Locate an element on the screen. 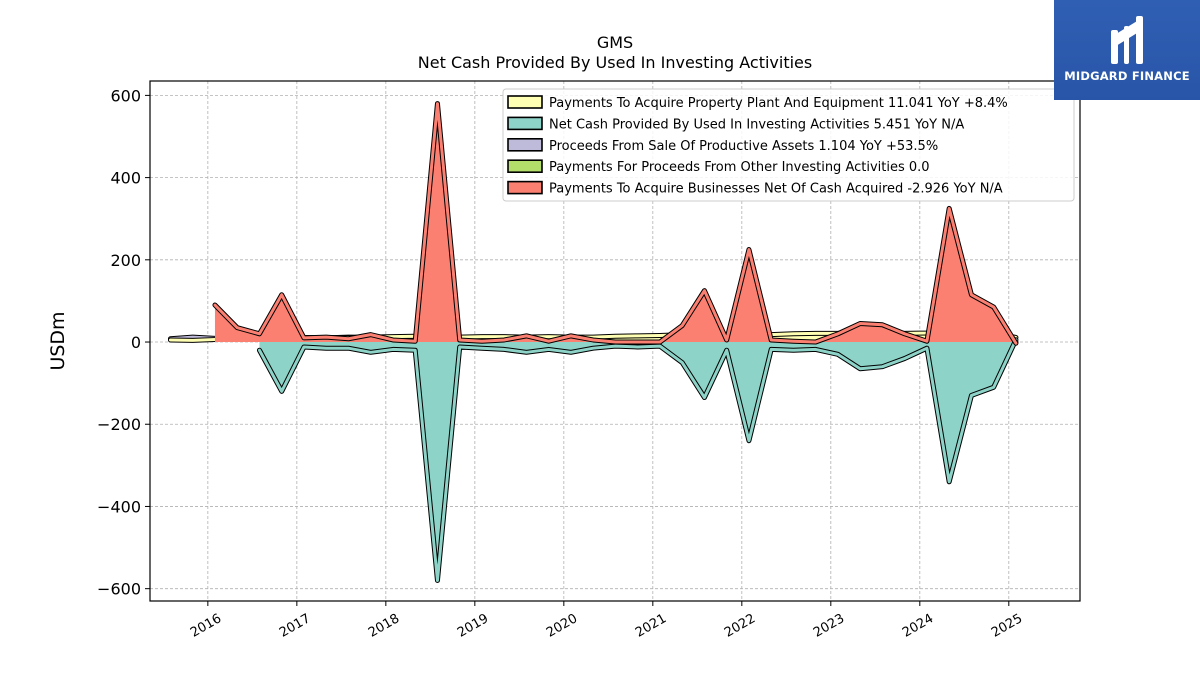  x-tick-label: 2023 is located at coordinates (829, 626).